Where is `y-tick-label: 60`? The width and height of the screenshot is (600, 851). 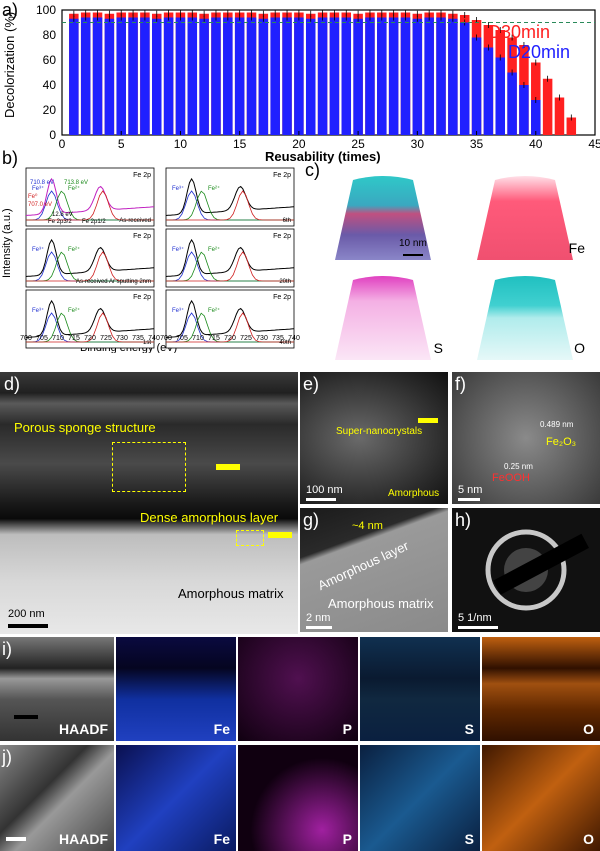 y-tick-label: 60 is located at coordinates (50, 60).